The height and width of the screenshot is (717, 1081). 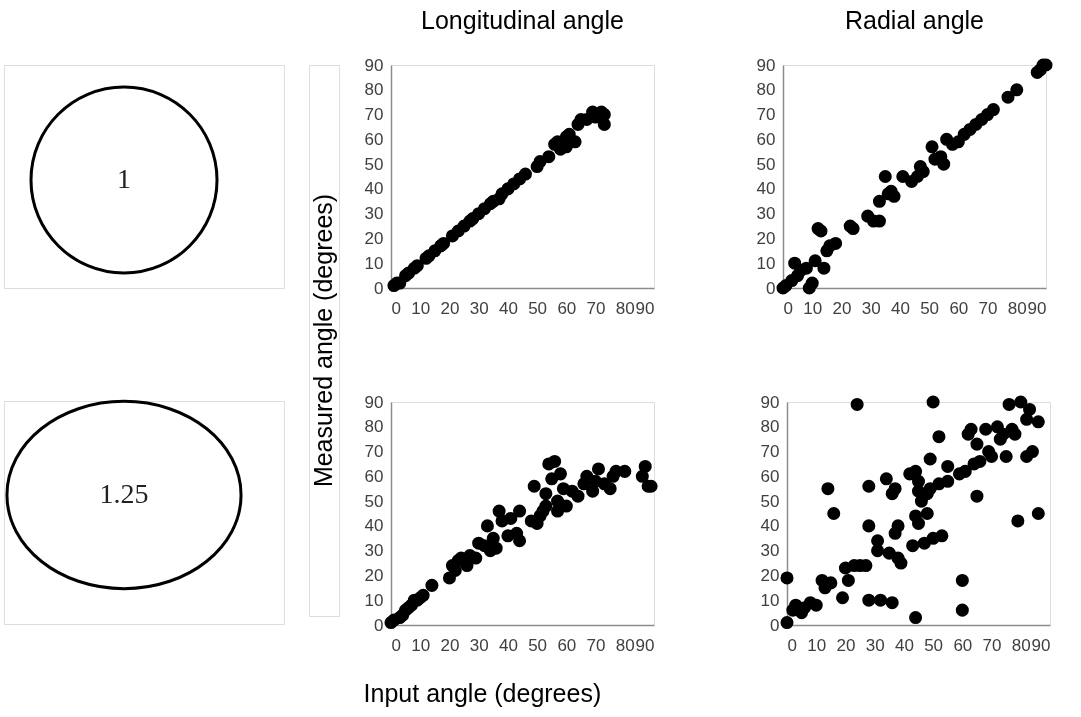 What do you see at coordinates (323, 340) in the screenshot?
I see `y-axis-title: Measured angle (degrees)` at bounding box center [323, 340].